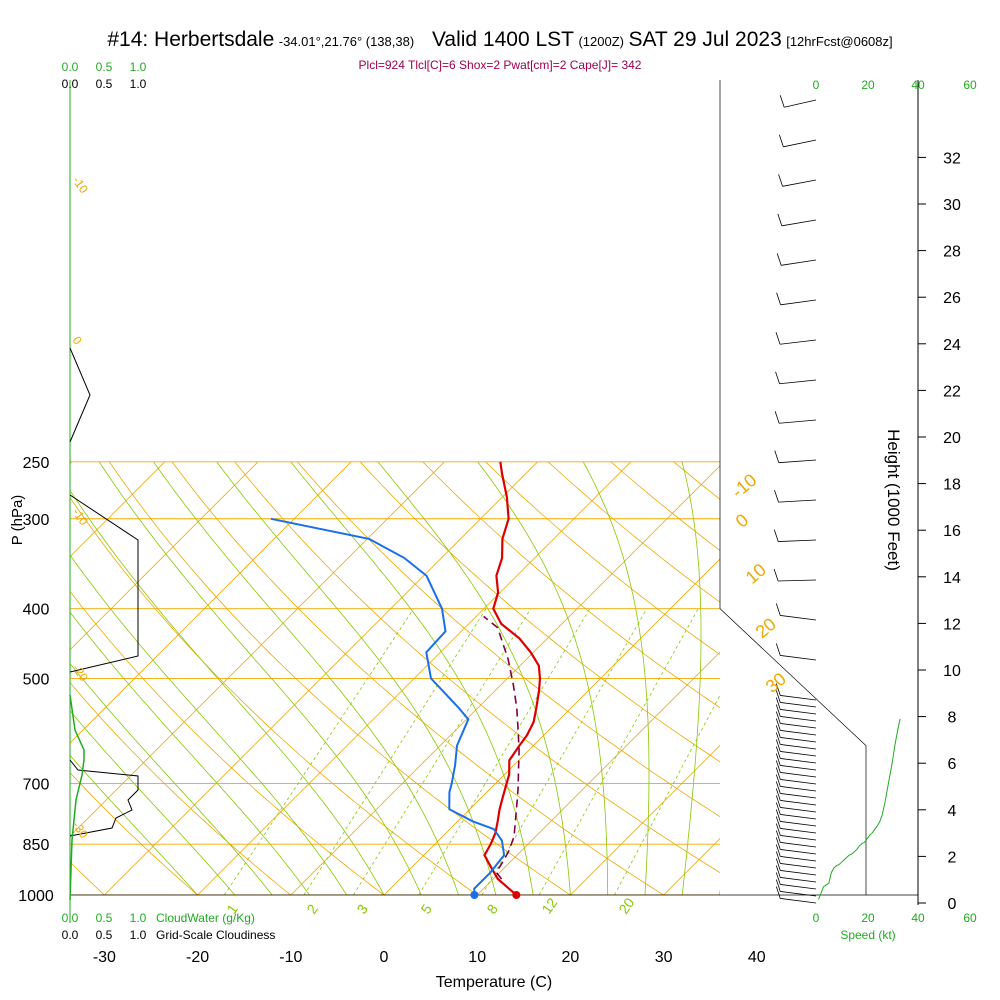  What do you see at coordinates (952, 345) in the screenshot?
I see `height-tick-label: 24` at bounding box center [952, 345].